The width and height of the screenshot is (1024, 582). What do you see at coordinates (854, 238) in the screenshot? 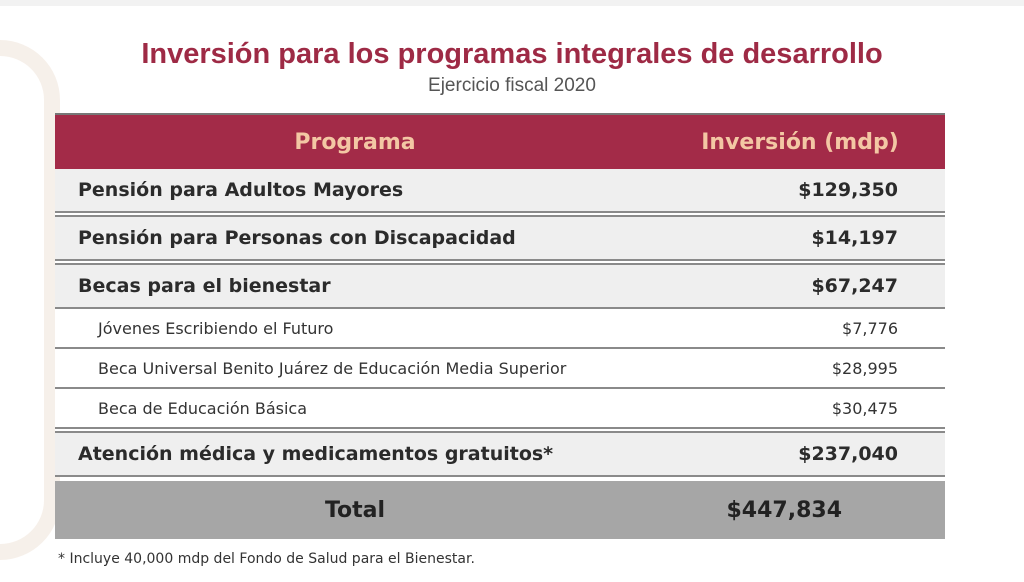
I see `program-amount: $14,197` at bounding box center [854, 238].